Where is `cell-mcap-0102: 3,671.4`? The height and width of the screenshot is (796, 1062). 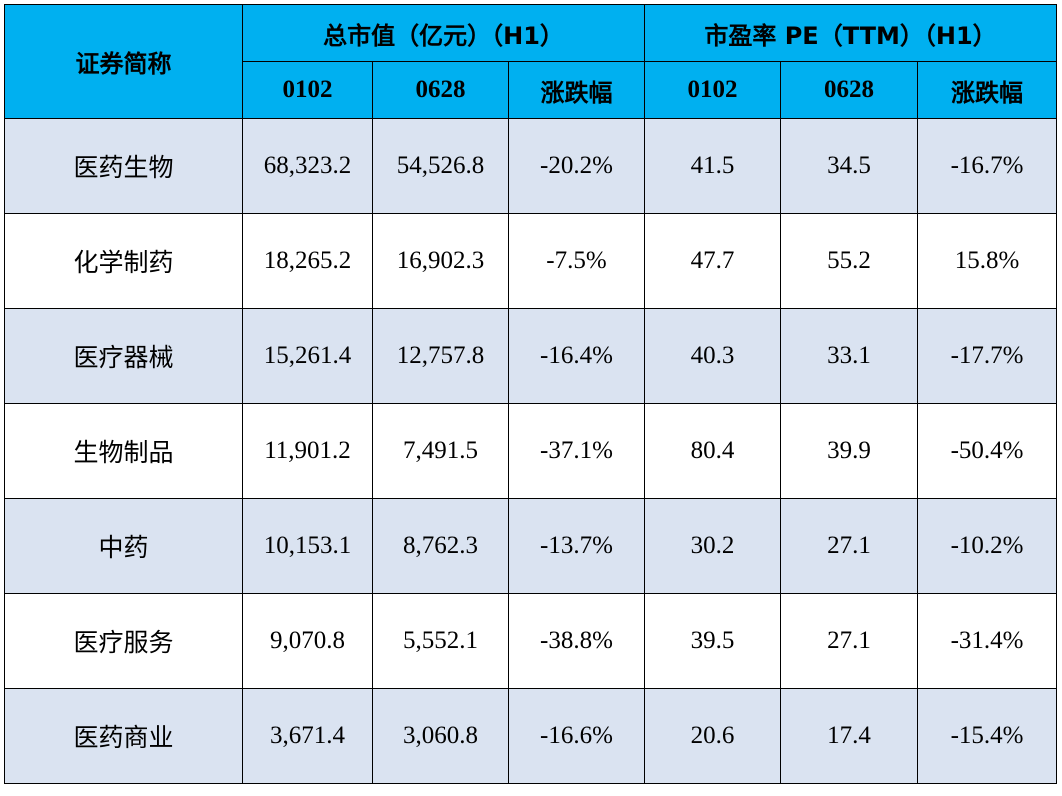
cell-mcap-0102: 3,671.4 is located at coordinates (307, 736).